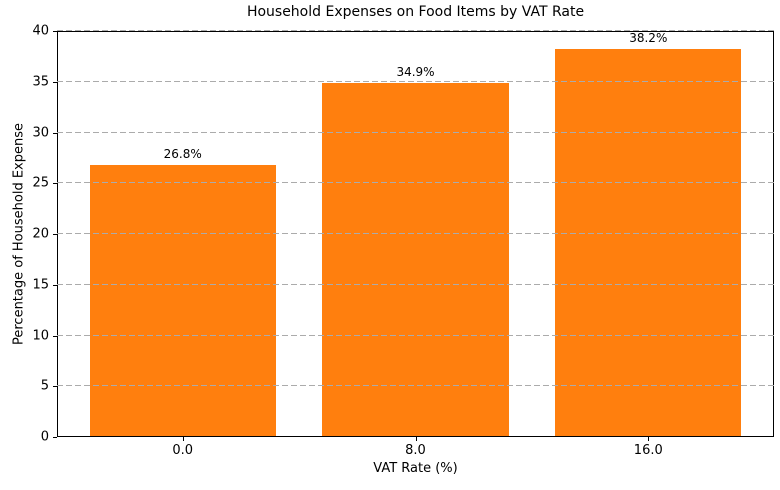 This screenshot has height=490, width=780. Describe the element at coordinates (40, 132) in the screenshot. I see `y-tick-label: 30` at that location.